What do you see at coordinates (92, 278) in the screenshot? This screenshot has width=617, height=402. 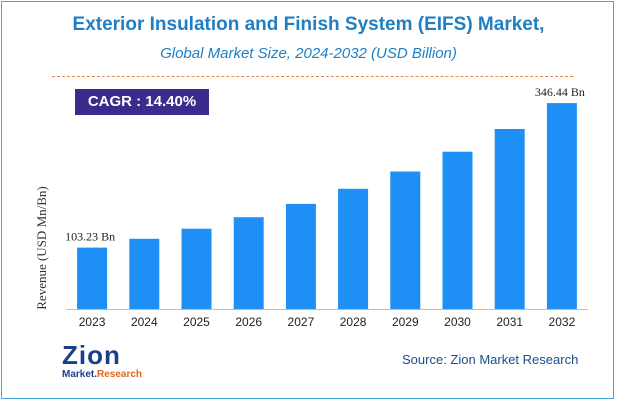 I see `bar-2023` at bounding box center [92, 278].